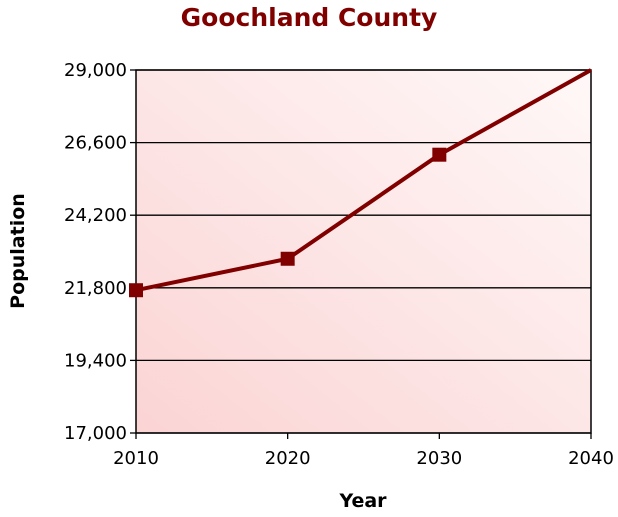  Describe the element at coordinates (95, 70) in the screenshot. I see `y-tick-label: 29,000` at that location.